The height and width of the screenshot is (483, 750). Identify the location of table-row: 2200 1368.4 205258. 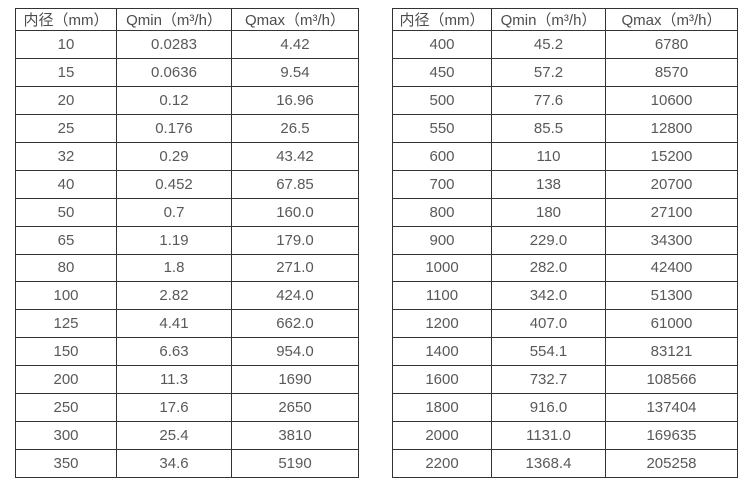
(565, 463).